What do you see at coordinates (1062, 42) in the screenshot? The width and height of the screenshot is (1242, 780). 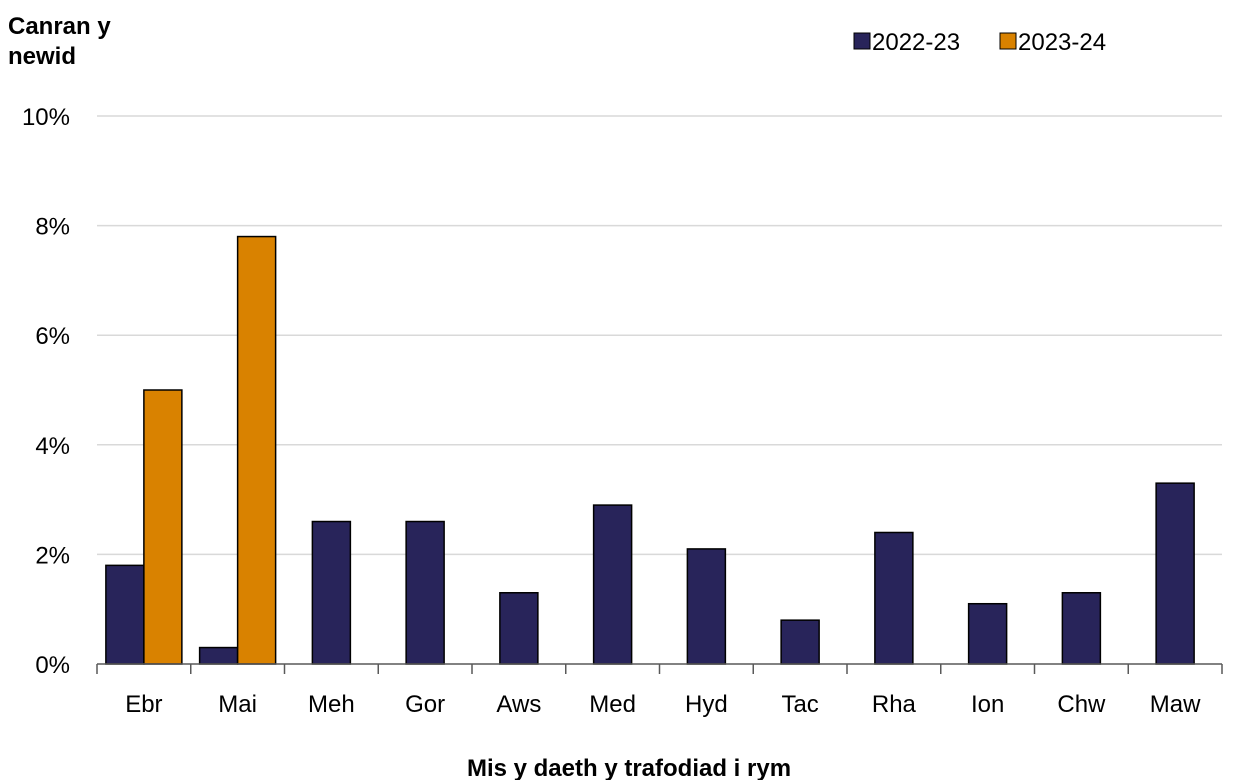 I see `legend-label-2023-24: 2023-24` at bounding box center [1062, 42].